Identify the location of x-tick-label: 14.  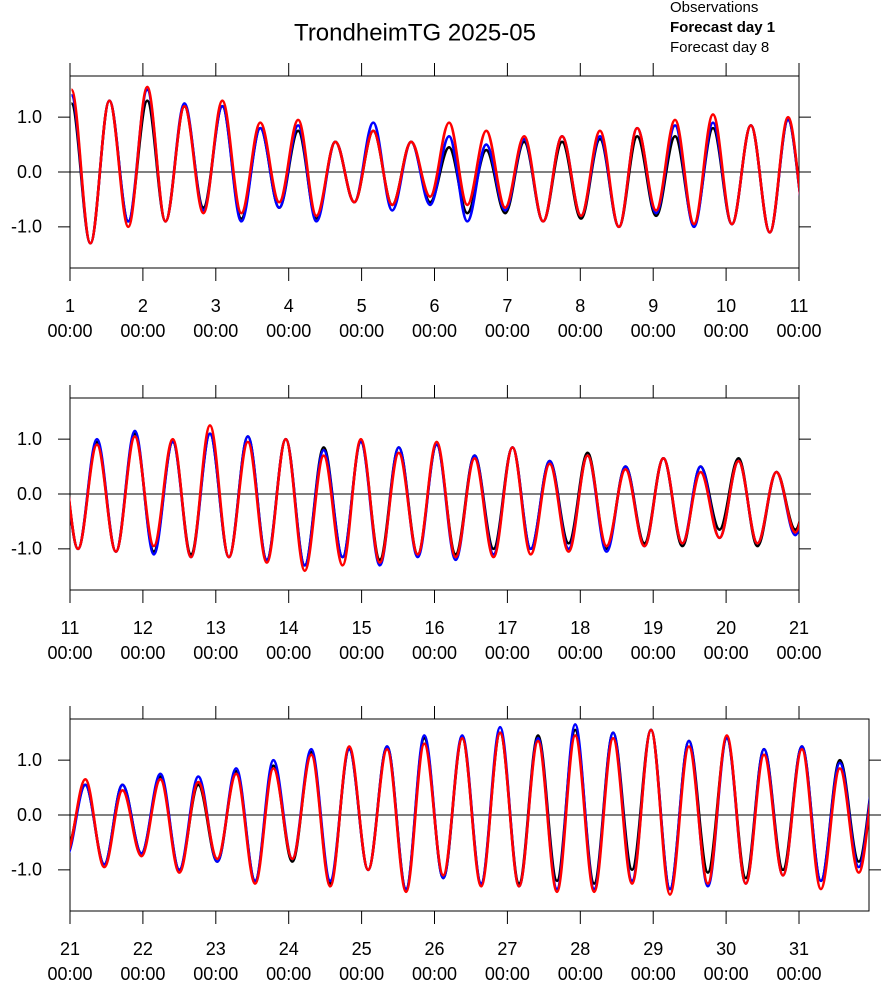
(289, 628).